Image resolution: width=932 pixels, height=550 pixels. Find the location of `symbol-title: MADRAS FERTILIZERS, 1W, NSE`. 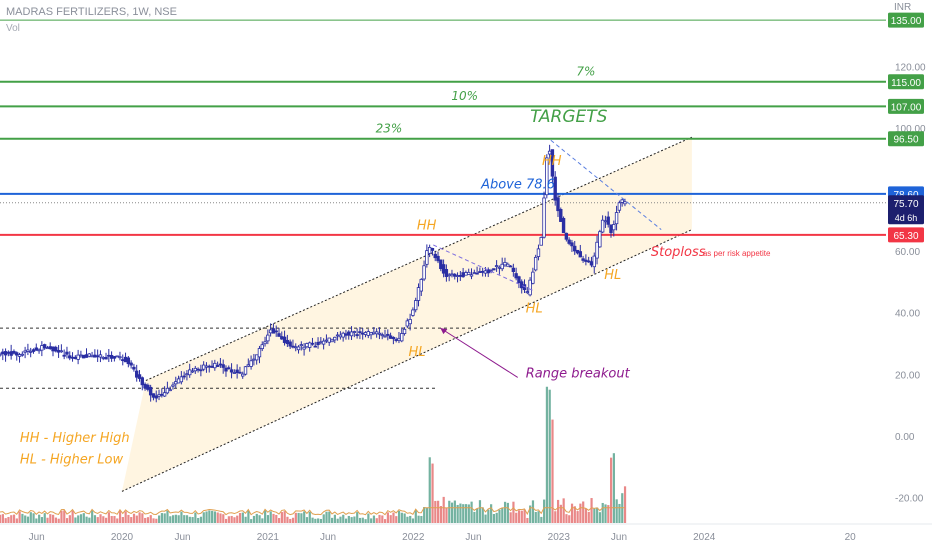

symbol-title: MADRAS FERTILIZERS, 1W, NSE is located at coordinates (91, 12).